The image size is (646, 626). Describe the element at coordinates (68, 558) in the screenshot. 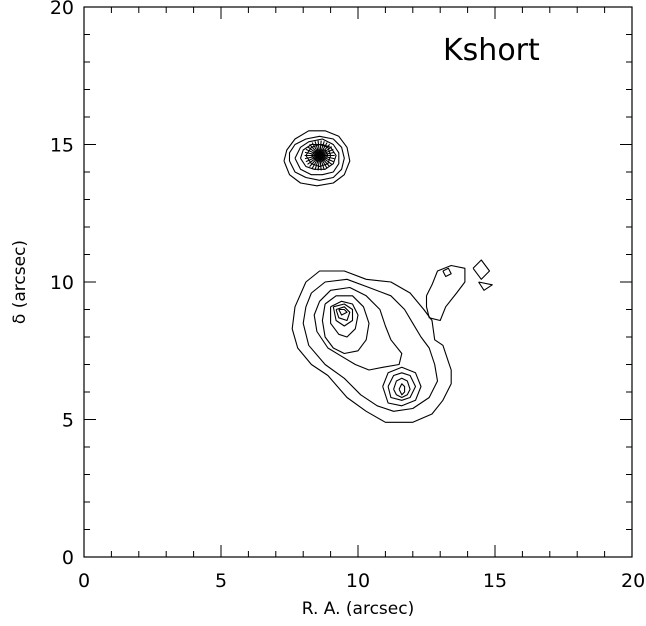

I see `y-tick-label: 0` at that location.